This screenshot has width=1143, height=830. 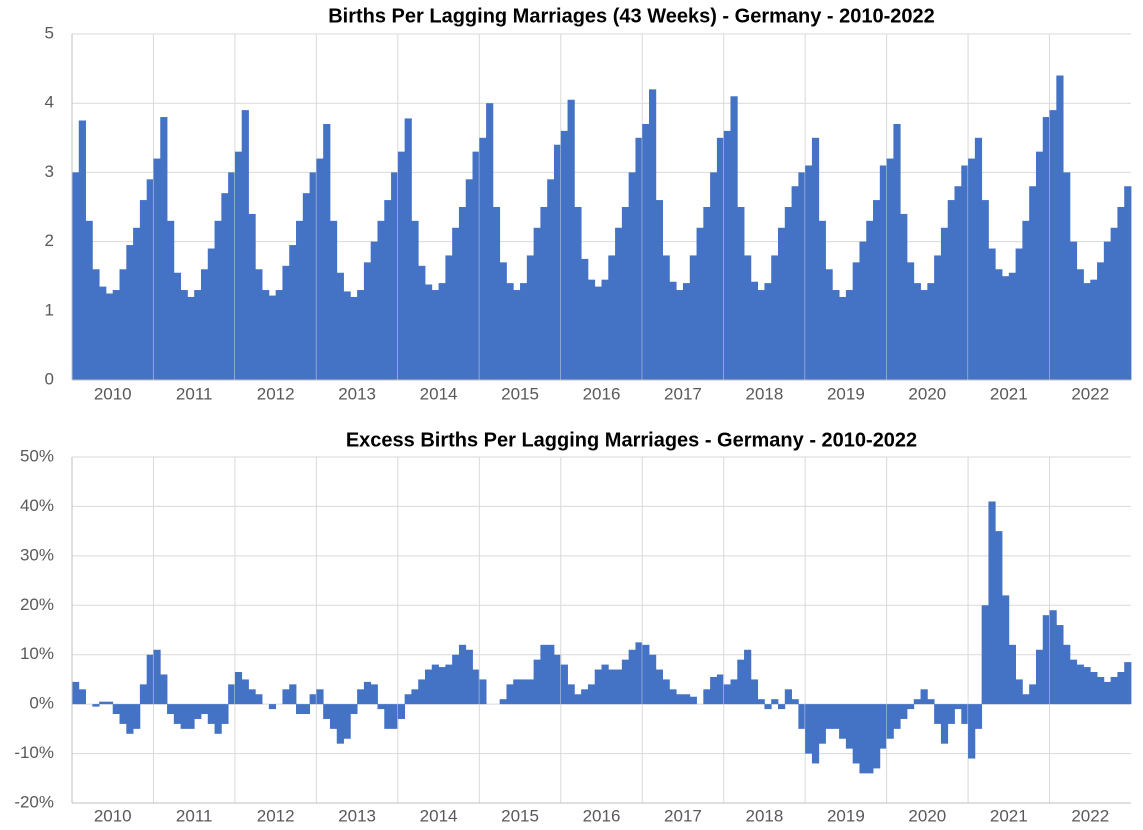 I want to click on x-tick-label: 2016, so click(x=602, y=815).